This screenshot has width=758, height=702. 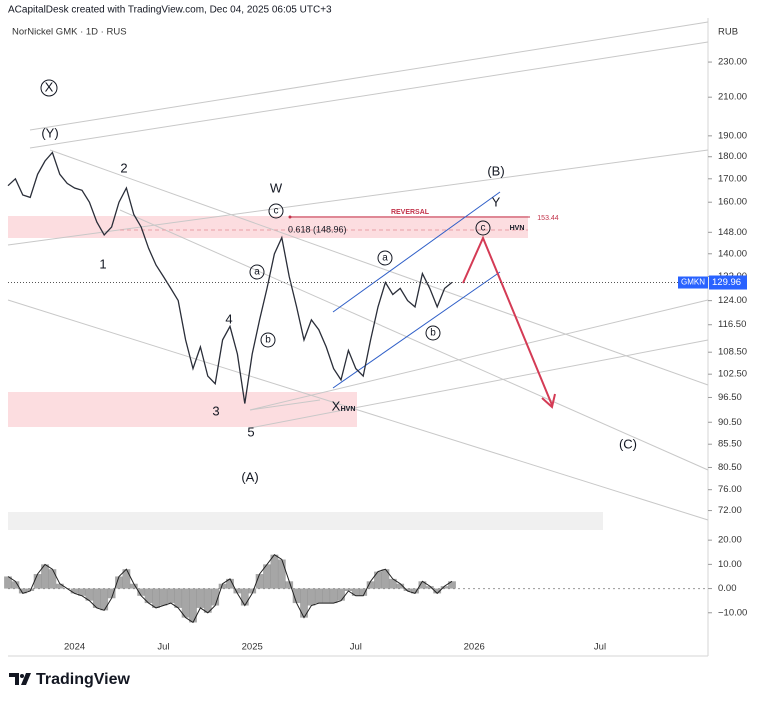 I want to click on symbol-badge, so click(x=693, y=282).